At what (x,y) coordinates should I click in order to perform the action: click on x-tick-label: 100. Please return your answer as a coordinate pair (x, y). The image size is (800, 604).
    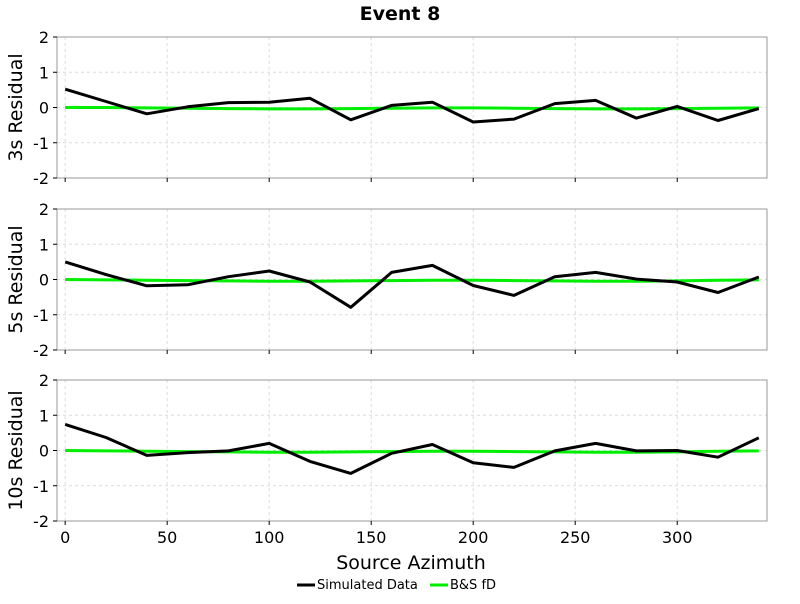
    Looking at the image, I should click on (269, 537).